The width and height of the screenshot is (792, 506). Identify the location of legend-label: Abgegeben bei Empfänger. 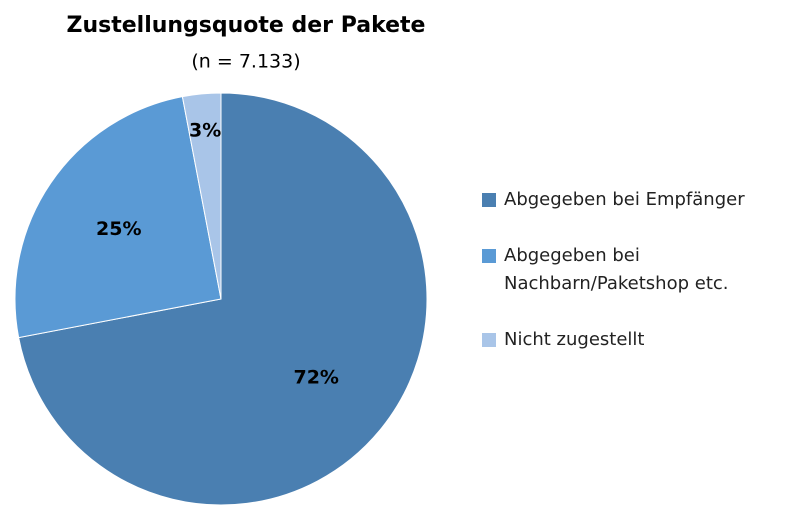
(624, 199).